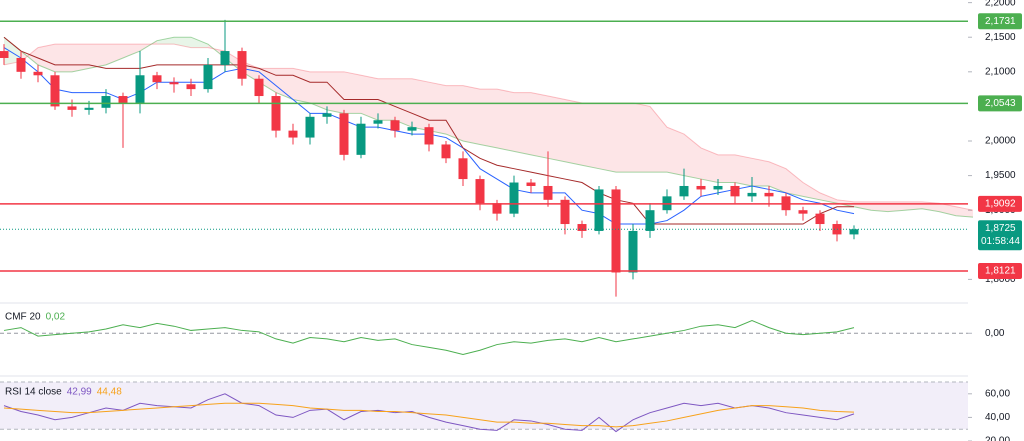  I want to click on y-tick-label: 1,8000, so click(1000, 279).